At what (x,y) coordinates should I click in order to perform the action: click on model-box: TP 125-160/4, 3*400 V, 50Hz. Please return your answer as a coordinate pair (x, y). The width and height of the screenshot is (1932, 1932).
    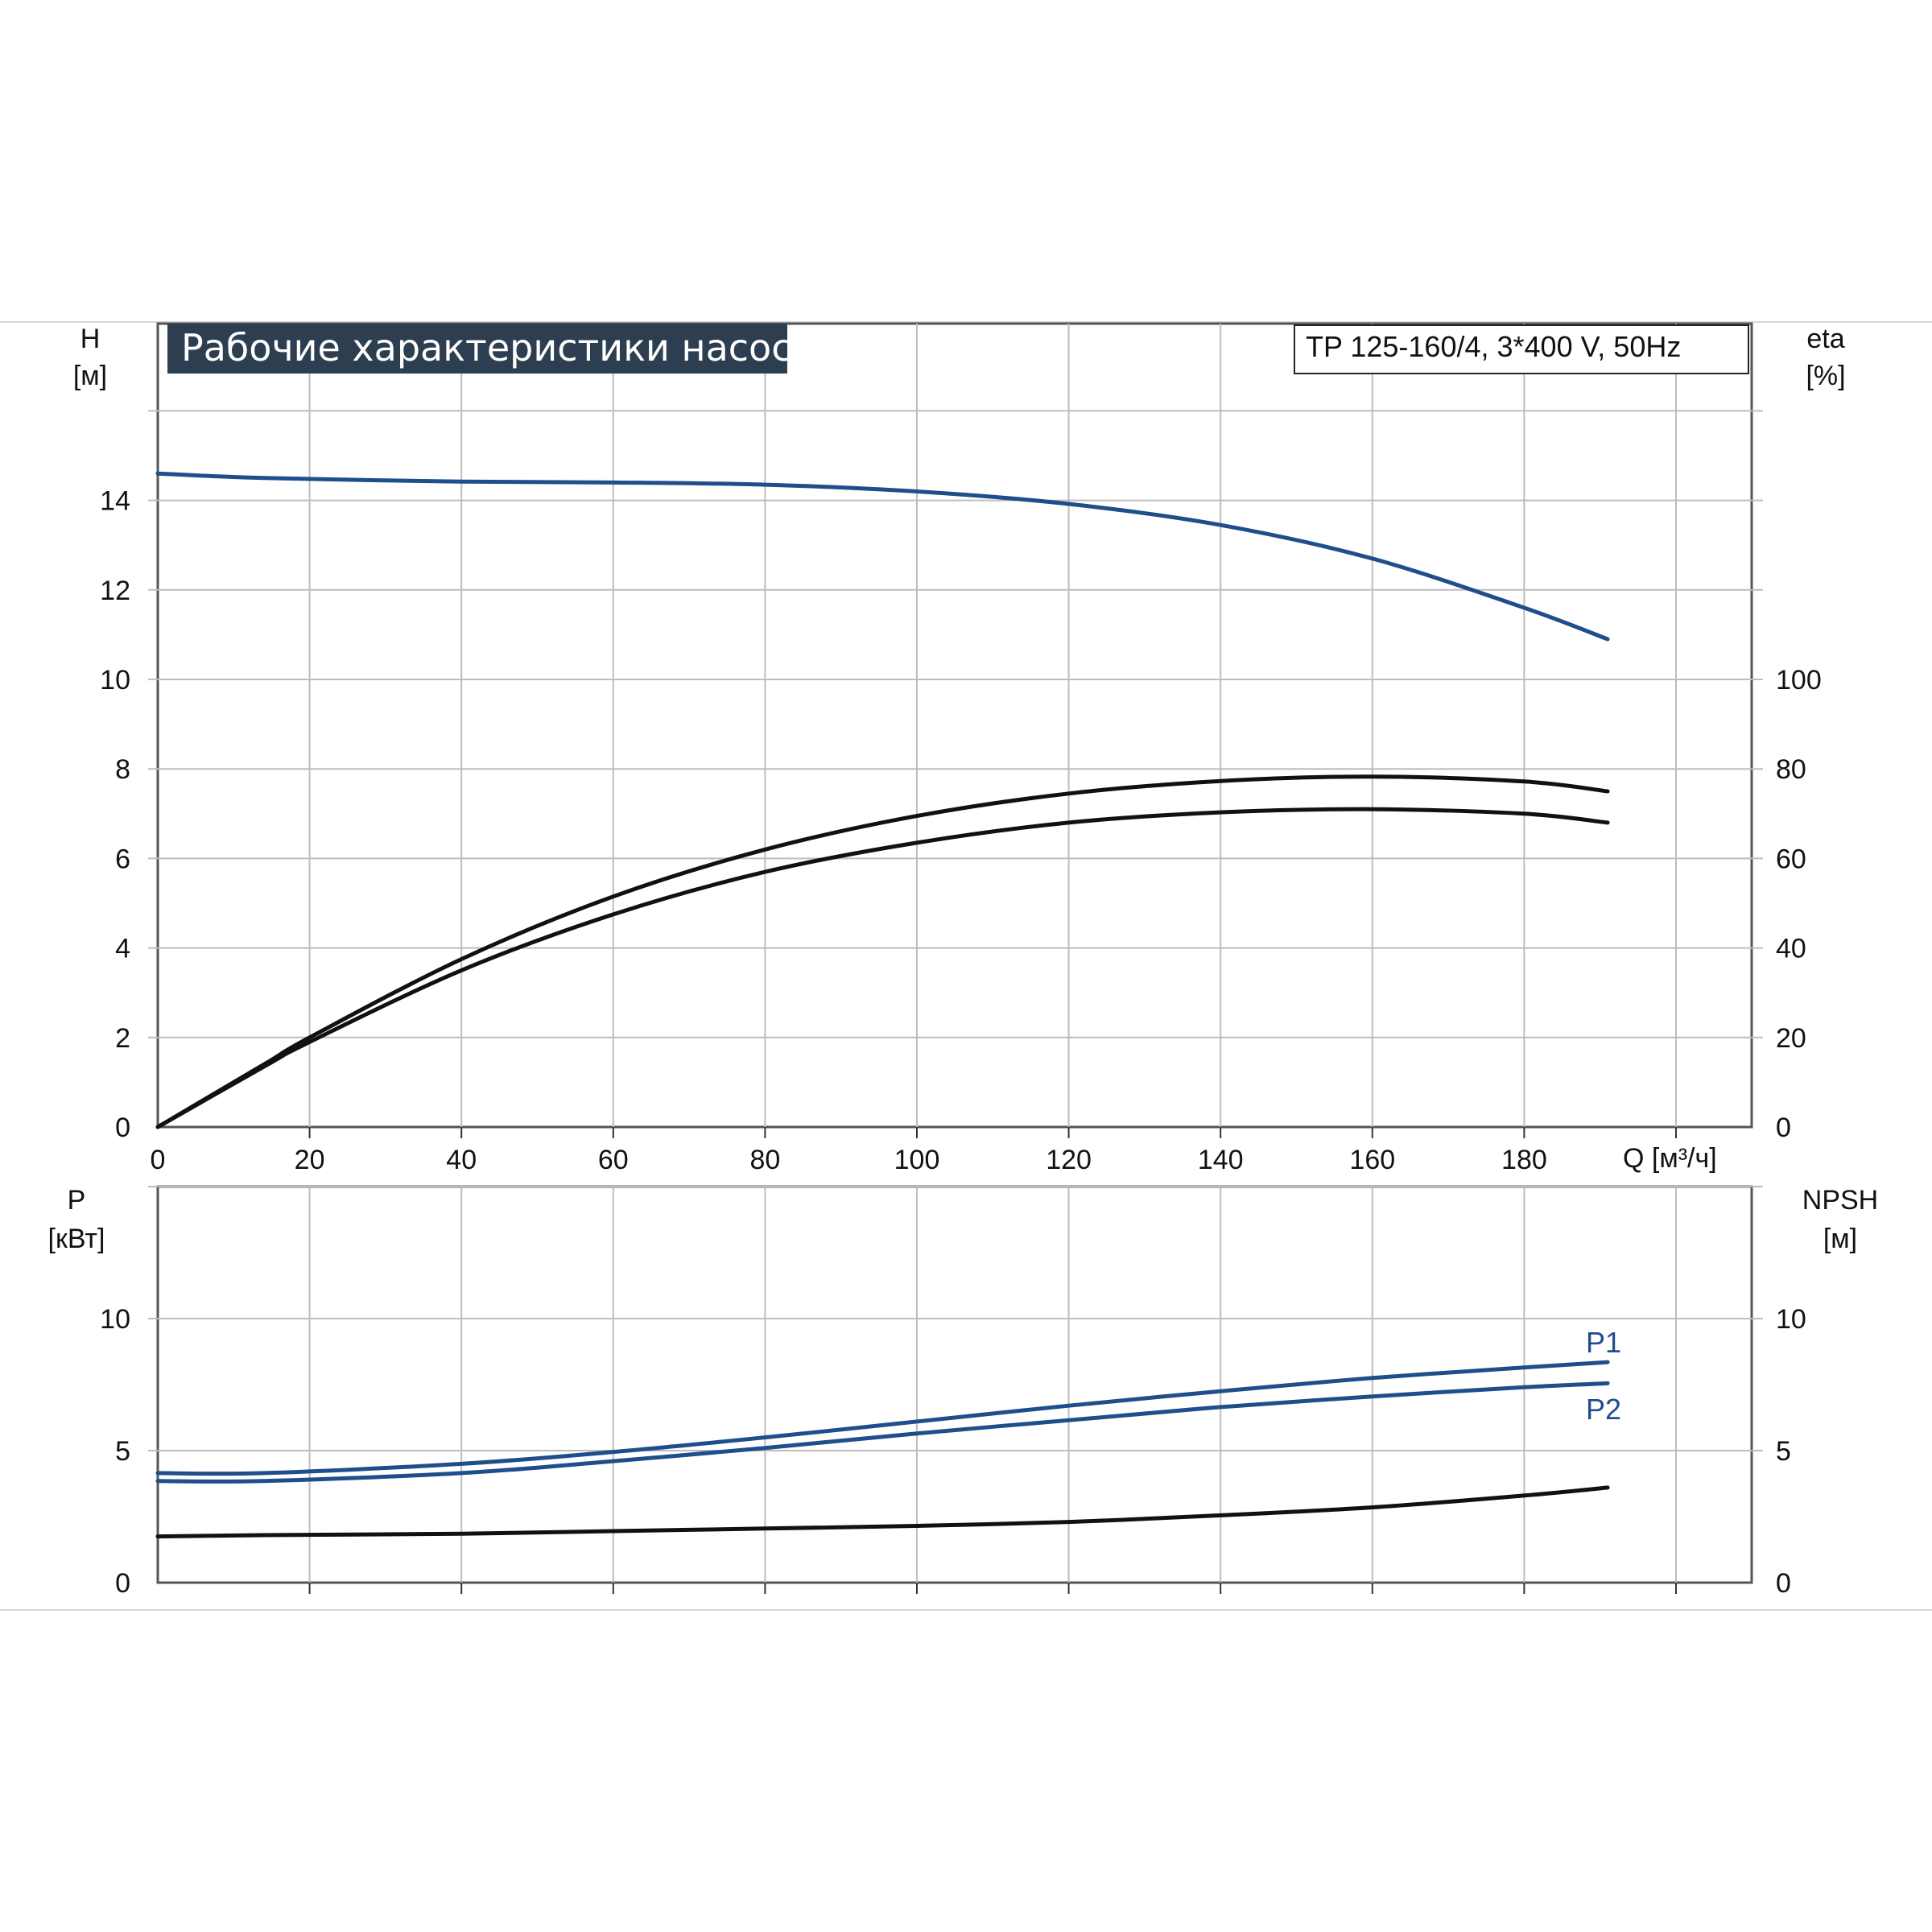
    Looking at the image, I should click on (1521, 349).